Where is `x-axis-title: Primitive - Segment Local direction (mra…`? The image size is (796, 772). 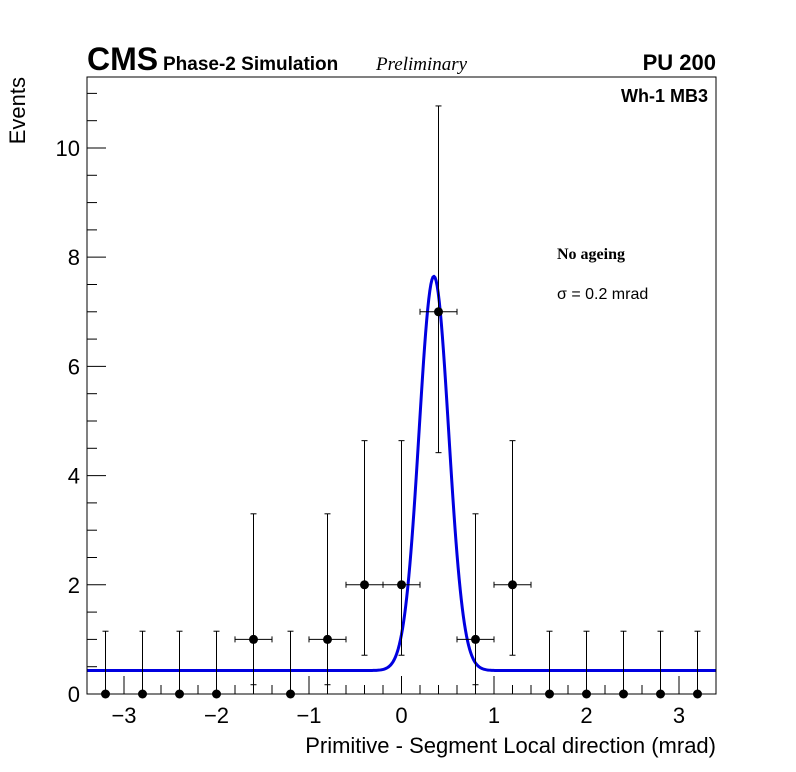 x-axis-title: Primitive - Segment Local direction (mra… is located at coordinates (510, 745).